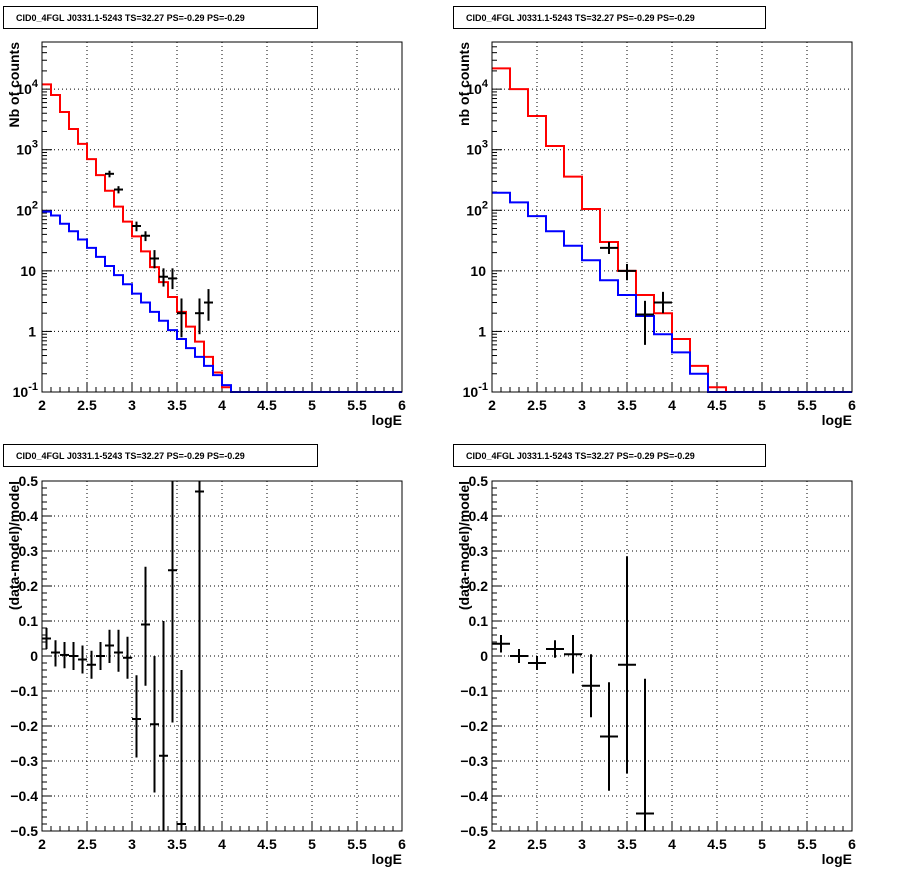 This screenshot has width=898, height=875. What do you see at coordinates (484, 656) in the screenshot?
I see `y-tick-label: 0` at bounding box center [484, 656].